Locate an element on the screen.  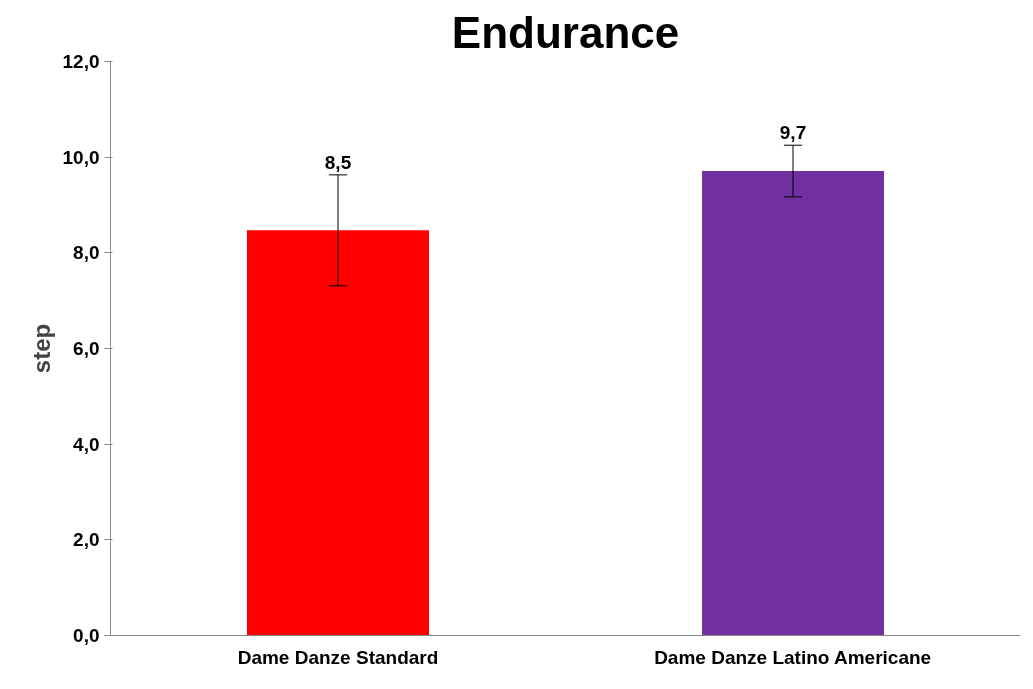
data-label: 9,7 is located at coordinates (793, 133).